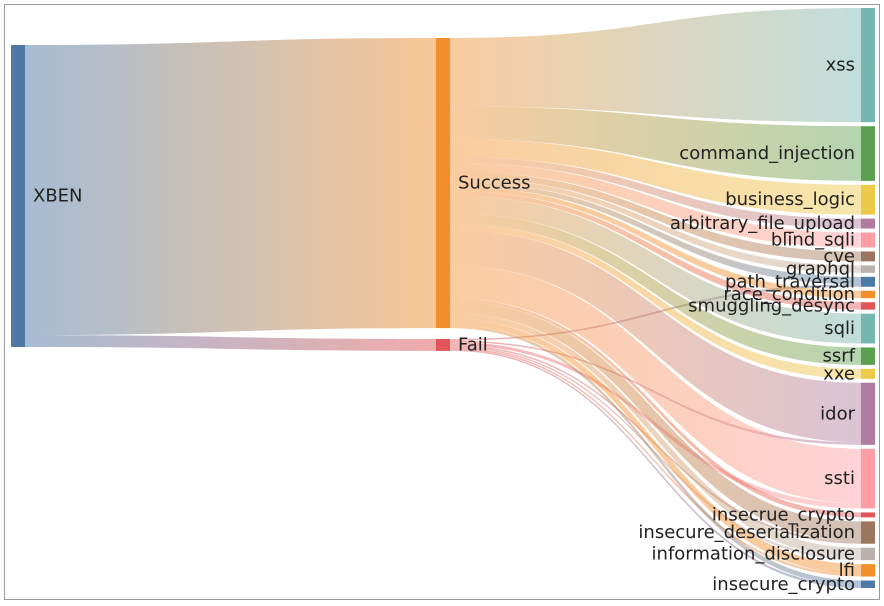 The image size is (884, 606). I want to click on label-command_injection: command_injection, so click(767, 153).